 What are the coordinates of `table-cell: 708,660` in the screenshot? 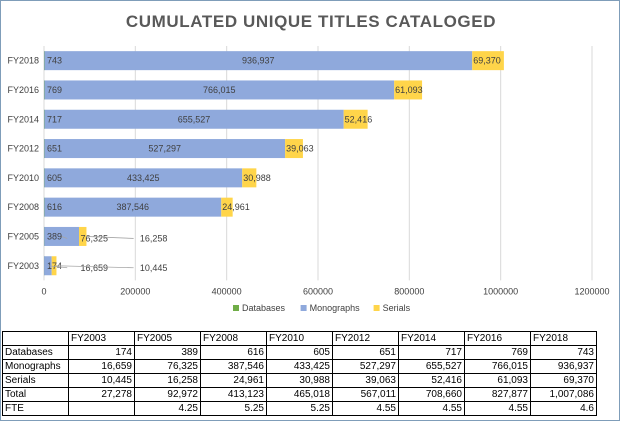 It's located at (431, 394).